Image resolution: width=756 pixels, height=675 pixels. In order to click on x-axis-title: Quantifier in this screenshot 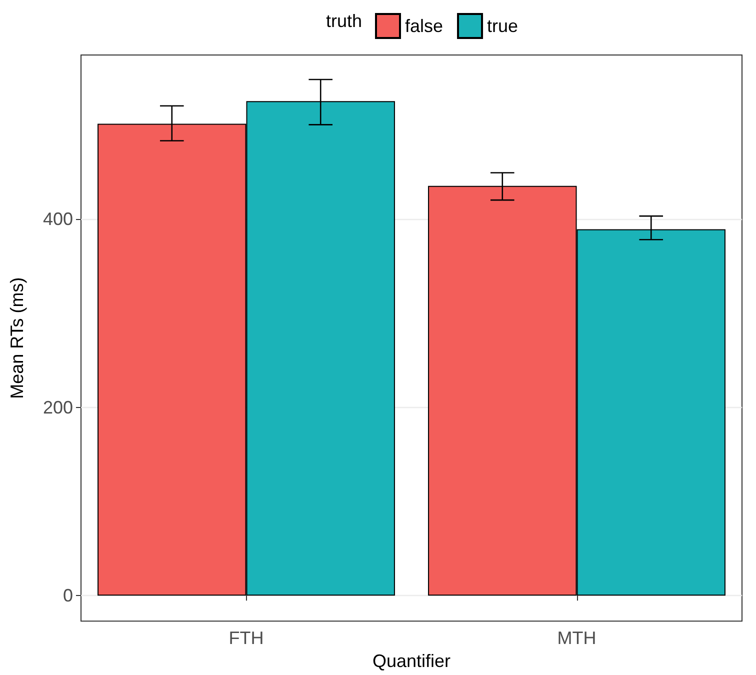, I will do `click(411, 661)`.